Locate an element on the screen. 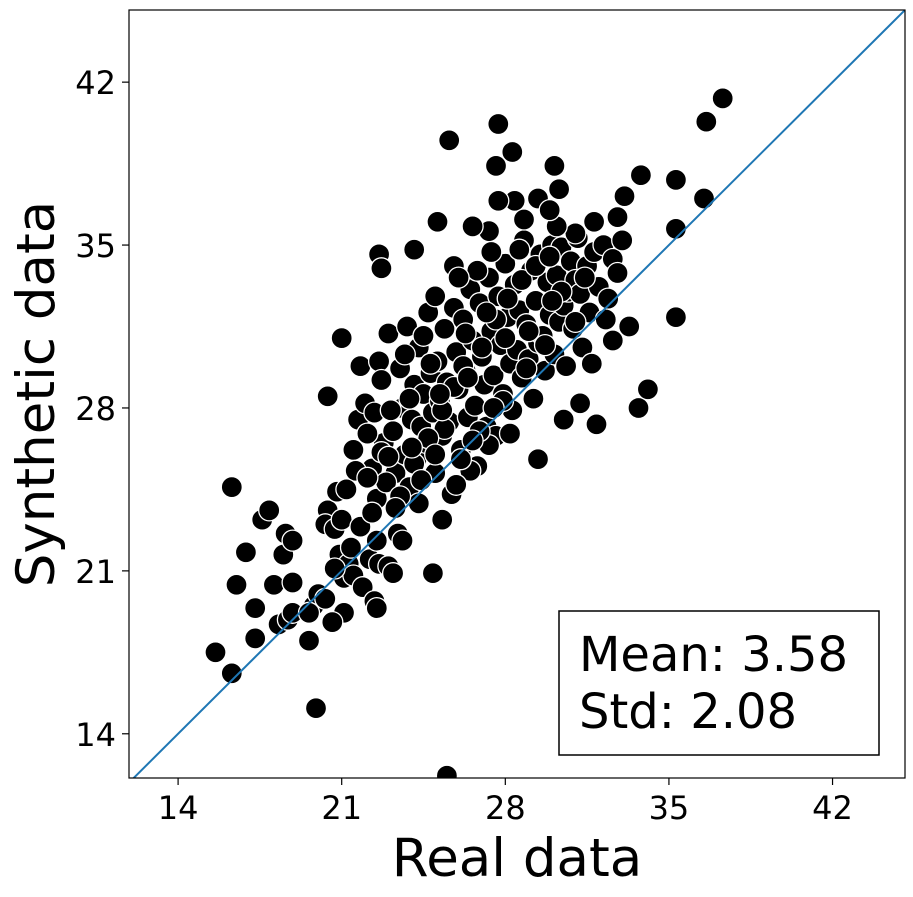 The image size is (913, 897). y-tick-label: 28 is located at coordinates (95, 409).